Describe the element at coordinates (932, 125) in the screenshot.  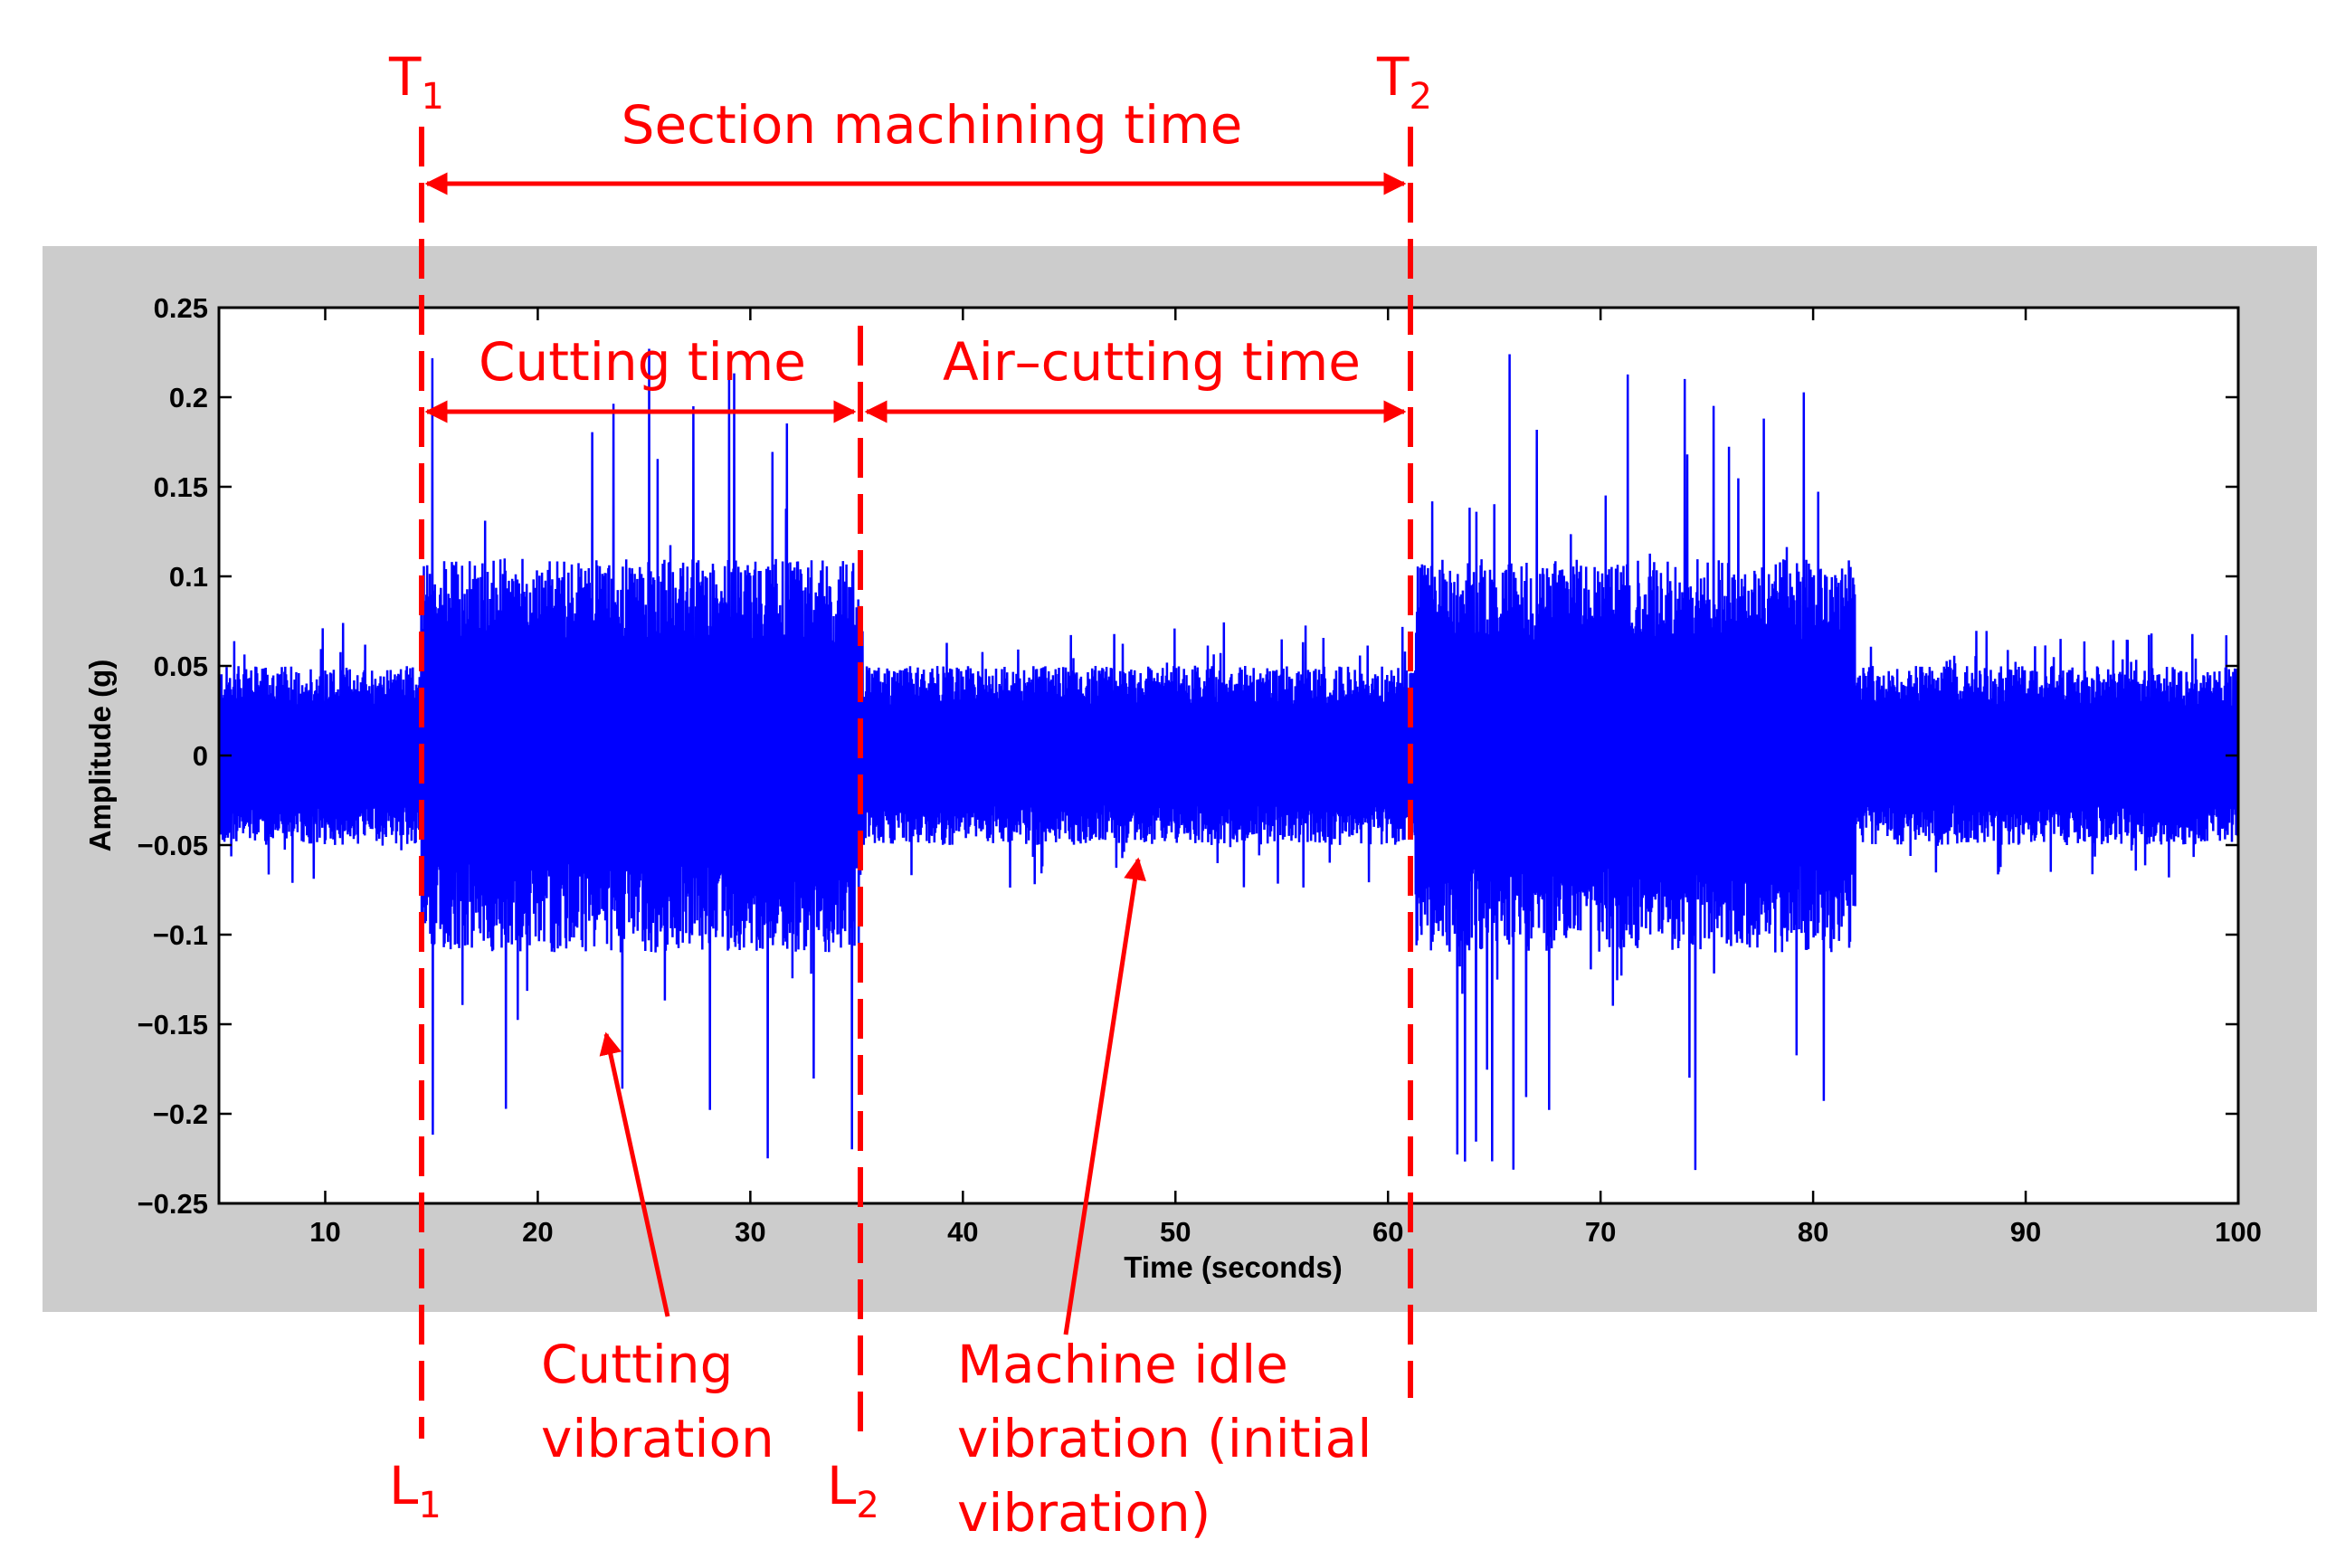
I see `section-machining-time-label: Section machining time` at that location.